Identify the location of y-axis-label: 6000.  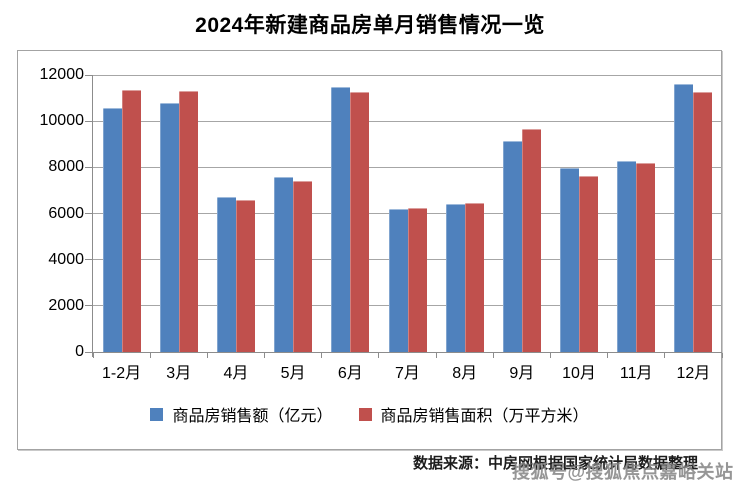
(66, 213).